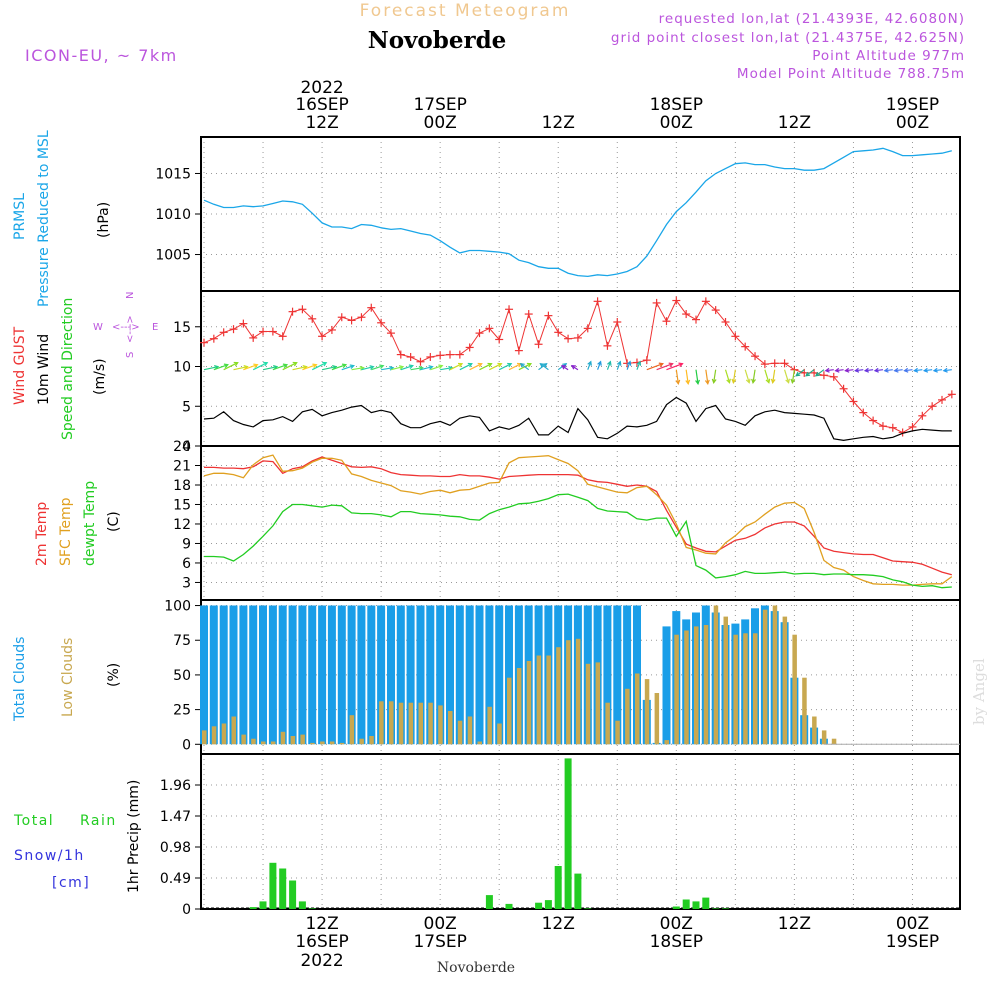  Describe the element at coordinates (676, 924) in the screenshot. I see `bottom-tick-hour: 00Z` at that location.